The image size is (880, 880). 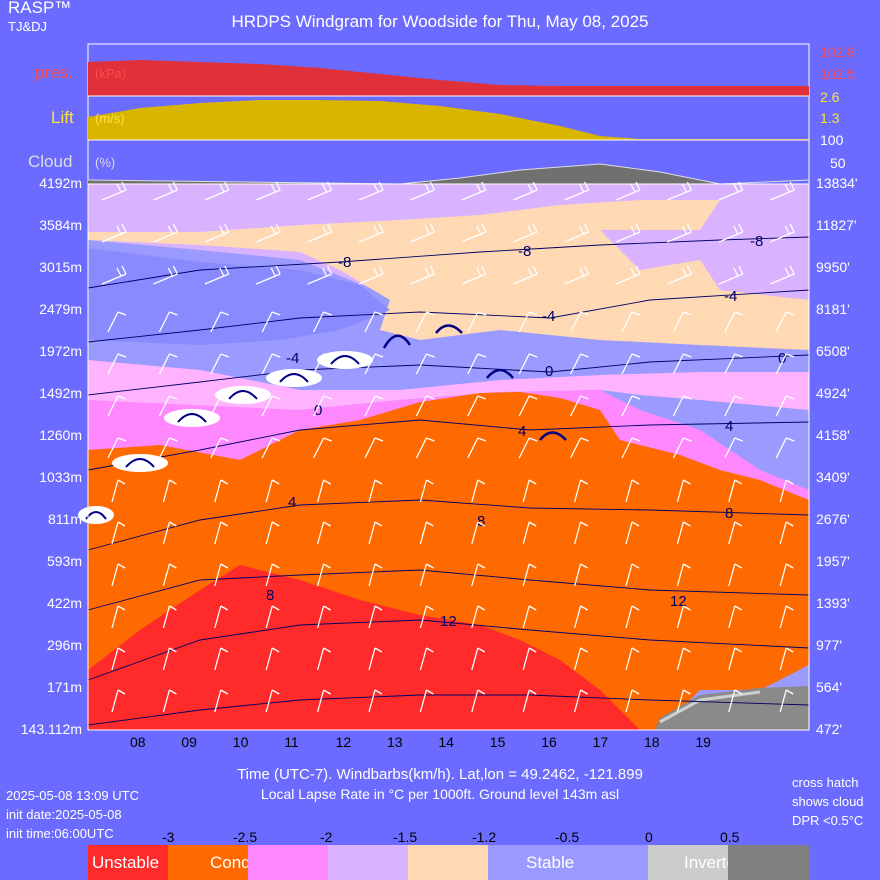 What do you see at coordinates (60, 267) in the screenshot?
I see `y-tick-label-left: 3015m` at bounding box center [60, 267].